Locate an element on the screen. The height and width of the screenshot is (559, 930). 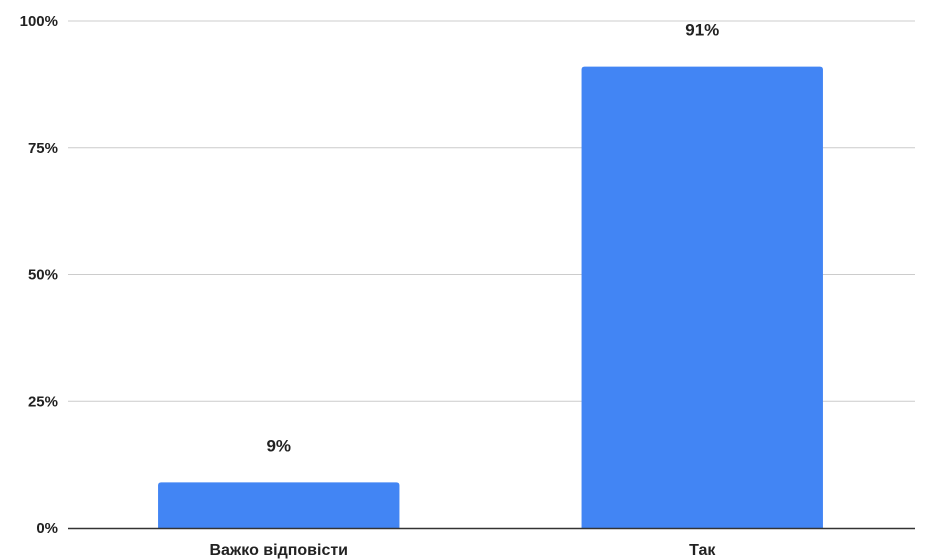
data-label-так: 91% is located at coordinates (702, 30).